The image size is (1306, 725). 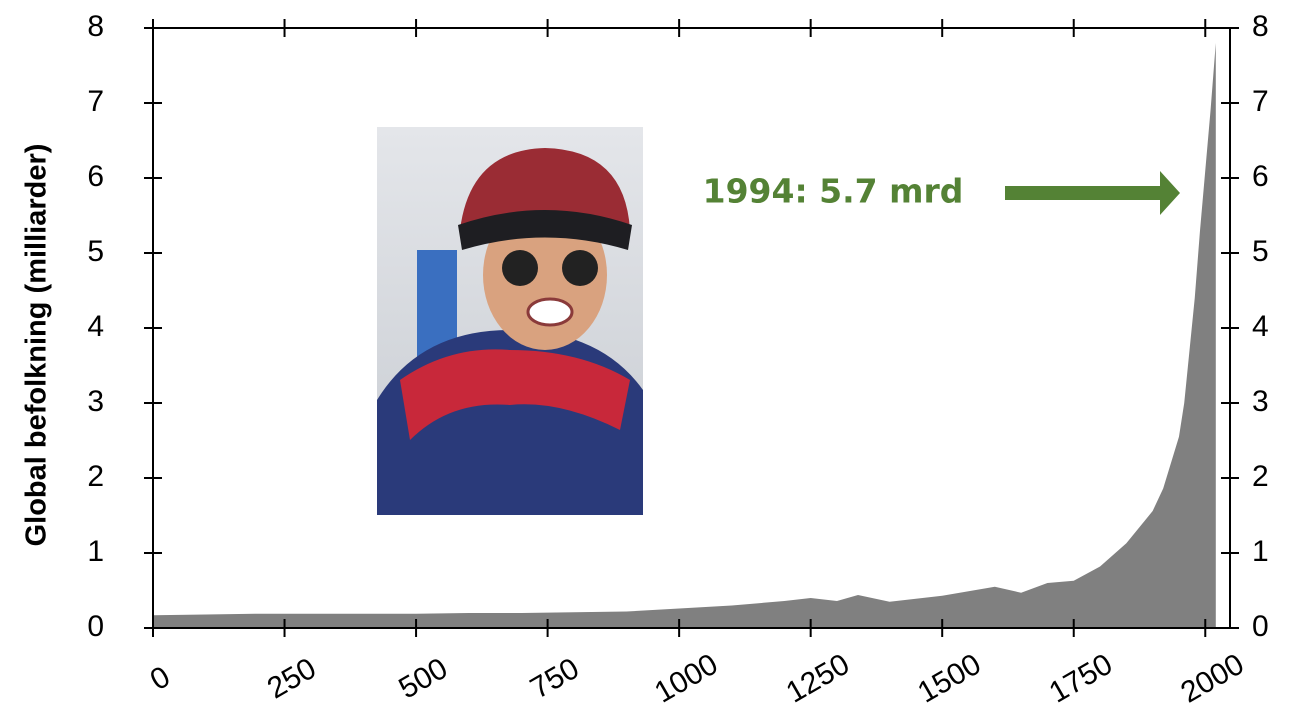 What do you see at coordinates (95, 26) in the screenshot?
I see `y-tick-label: 8` at bounding box center [95, 26].